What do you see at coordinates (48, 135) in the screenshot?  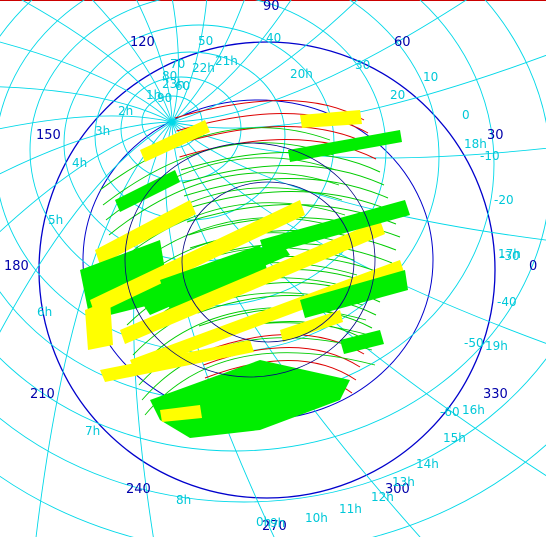 I see `azimuth-label: 150` at bounding box center [48, 135].